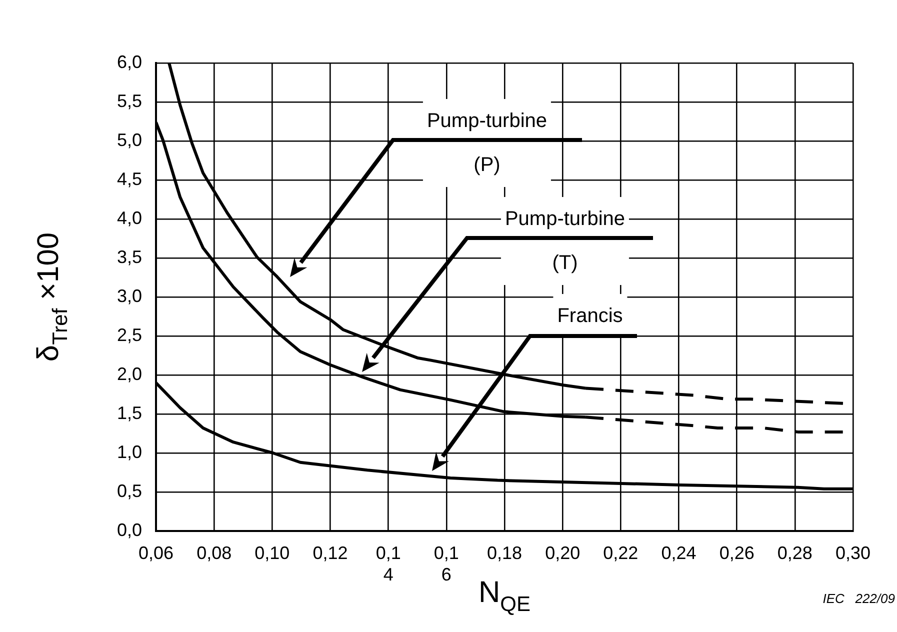 This screenshot has width=897, height=632. I want to click on x-tick-label: 0,30, so click(853, 552).